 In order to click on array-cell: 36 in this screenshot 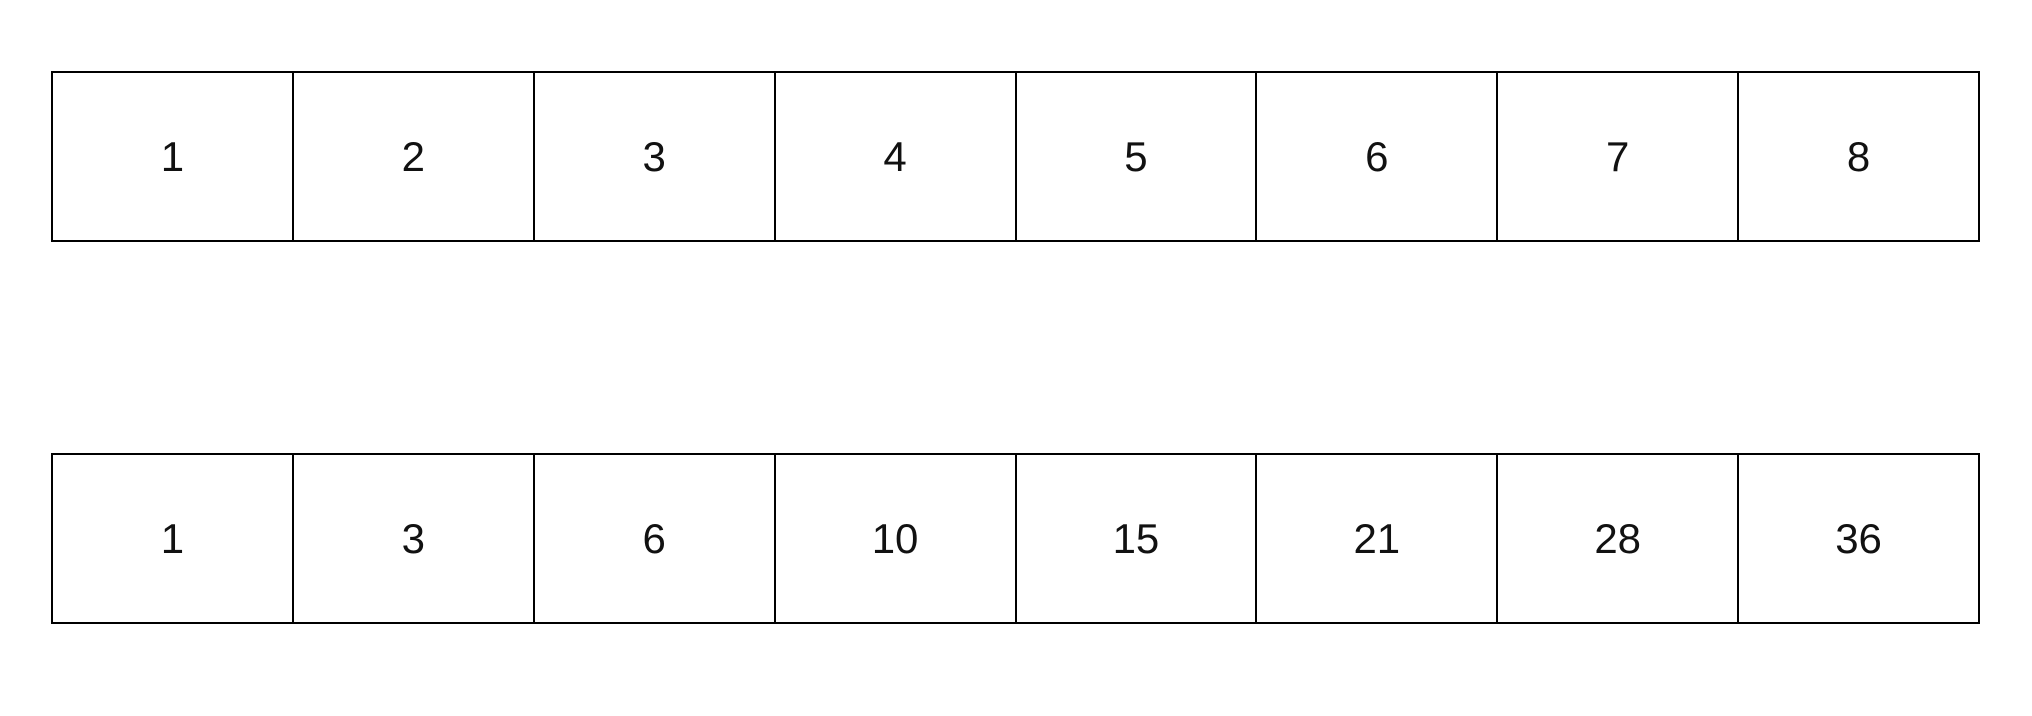, I will do `click(1857, 538)`.